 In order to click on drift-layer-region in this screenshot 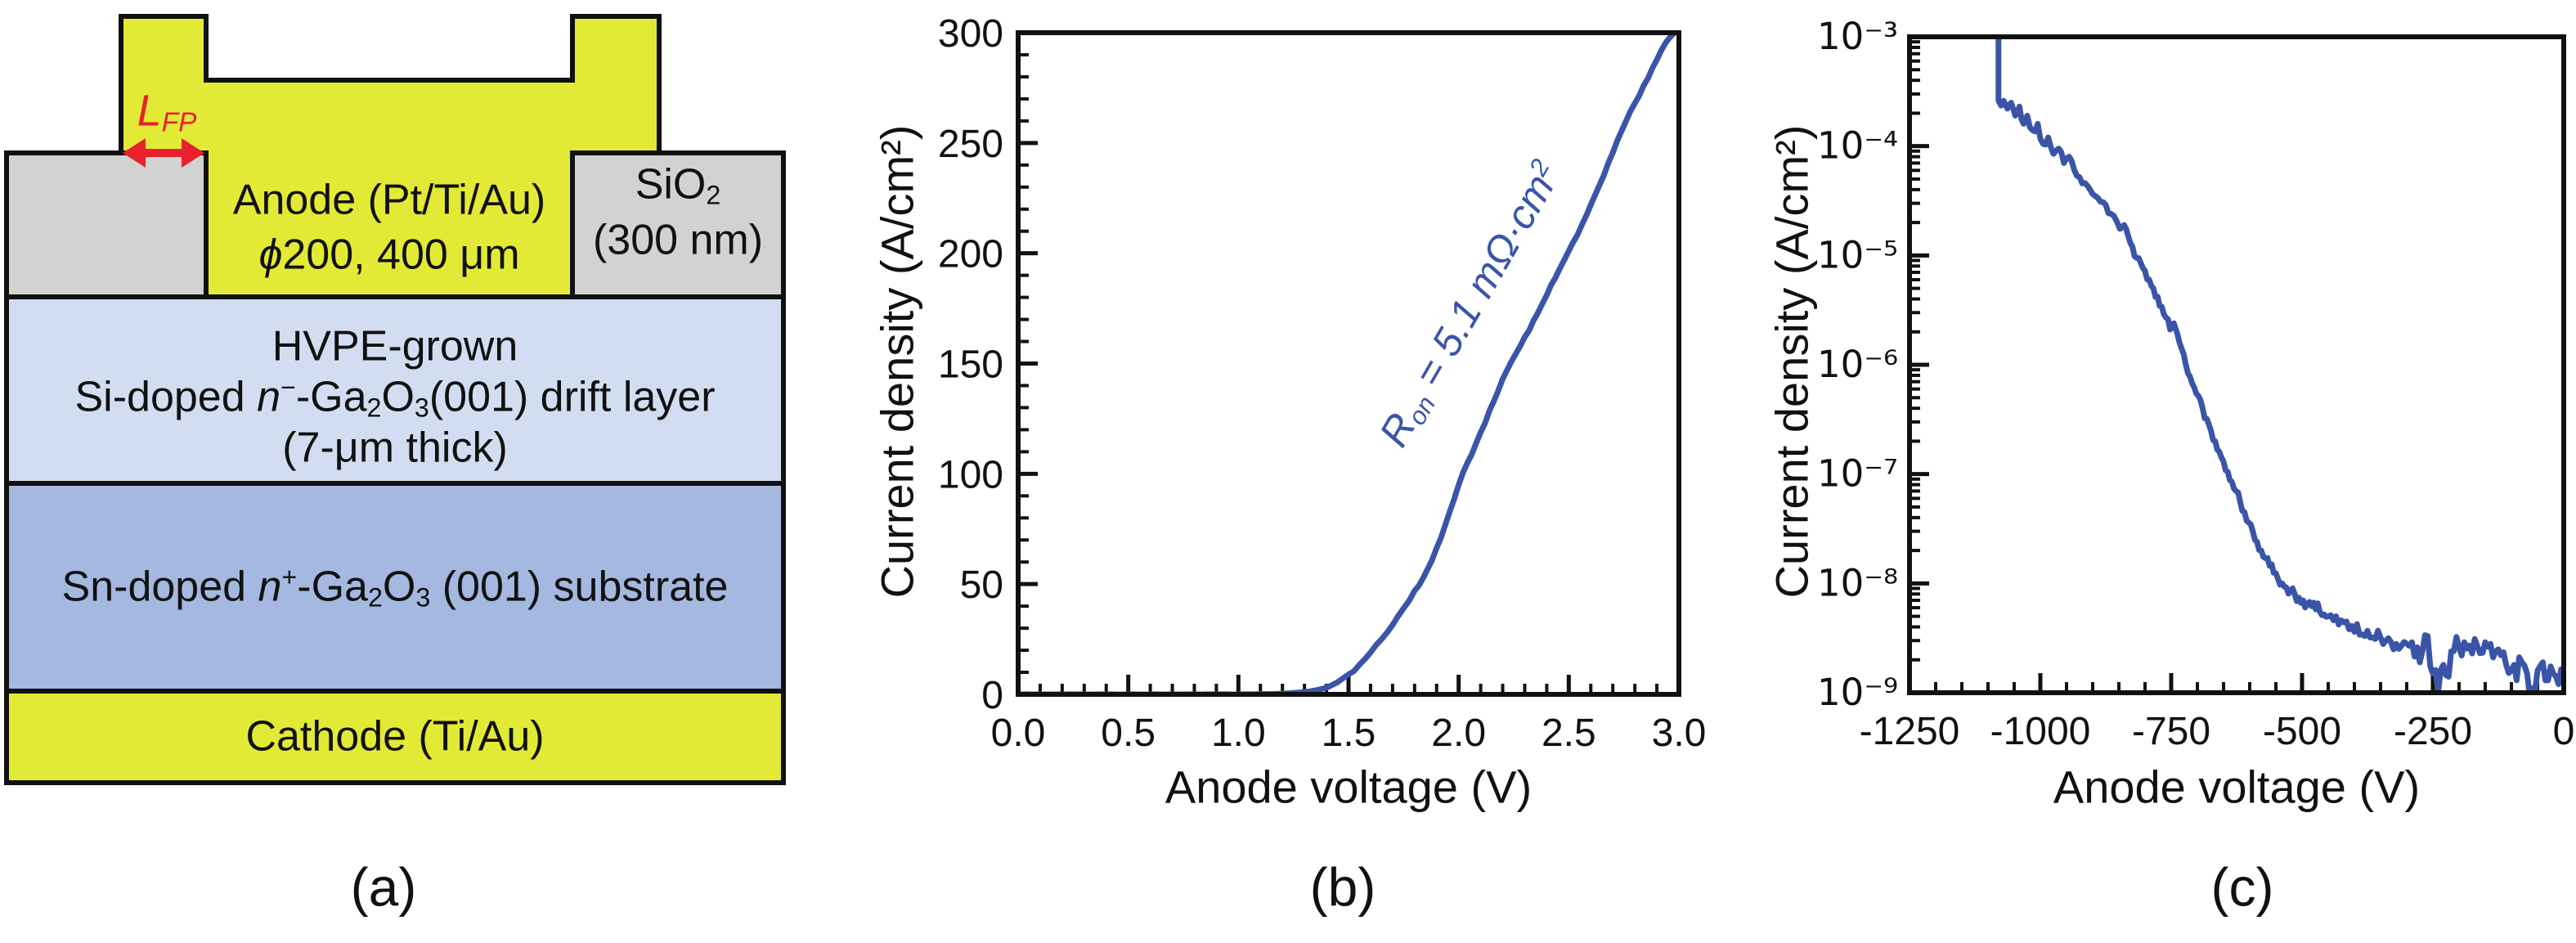, I will do `click(395, 390)`.